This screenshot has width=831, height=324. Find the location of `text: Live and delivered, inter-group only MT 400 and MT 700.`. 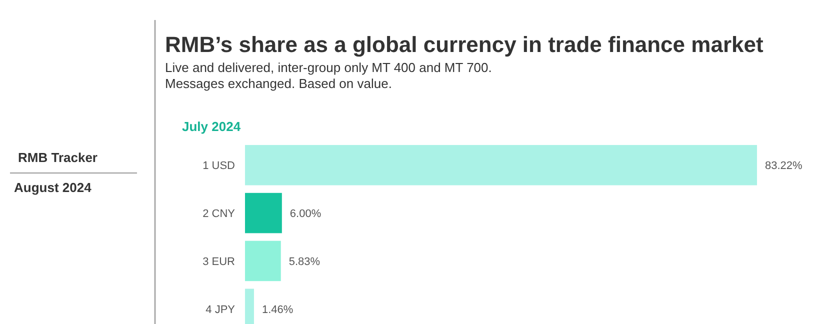

text: Live and delivered, inter-group only MT 400 and MT 700. is located at coordinates (328, 67).